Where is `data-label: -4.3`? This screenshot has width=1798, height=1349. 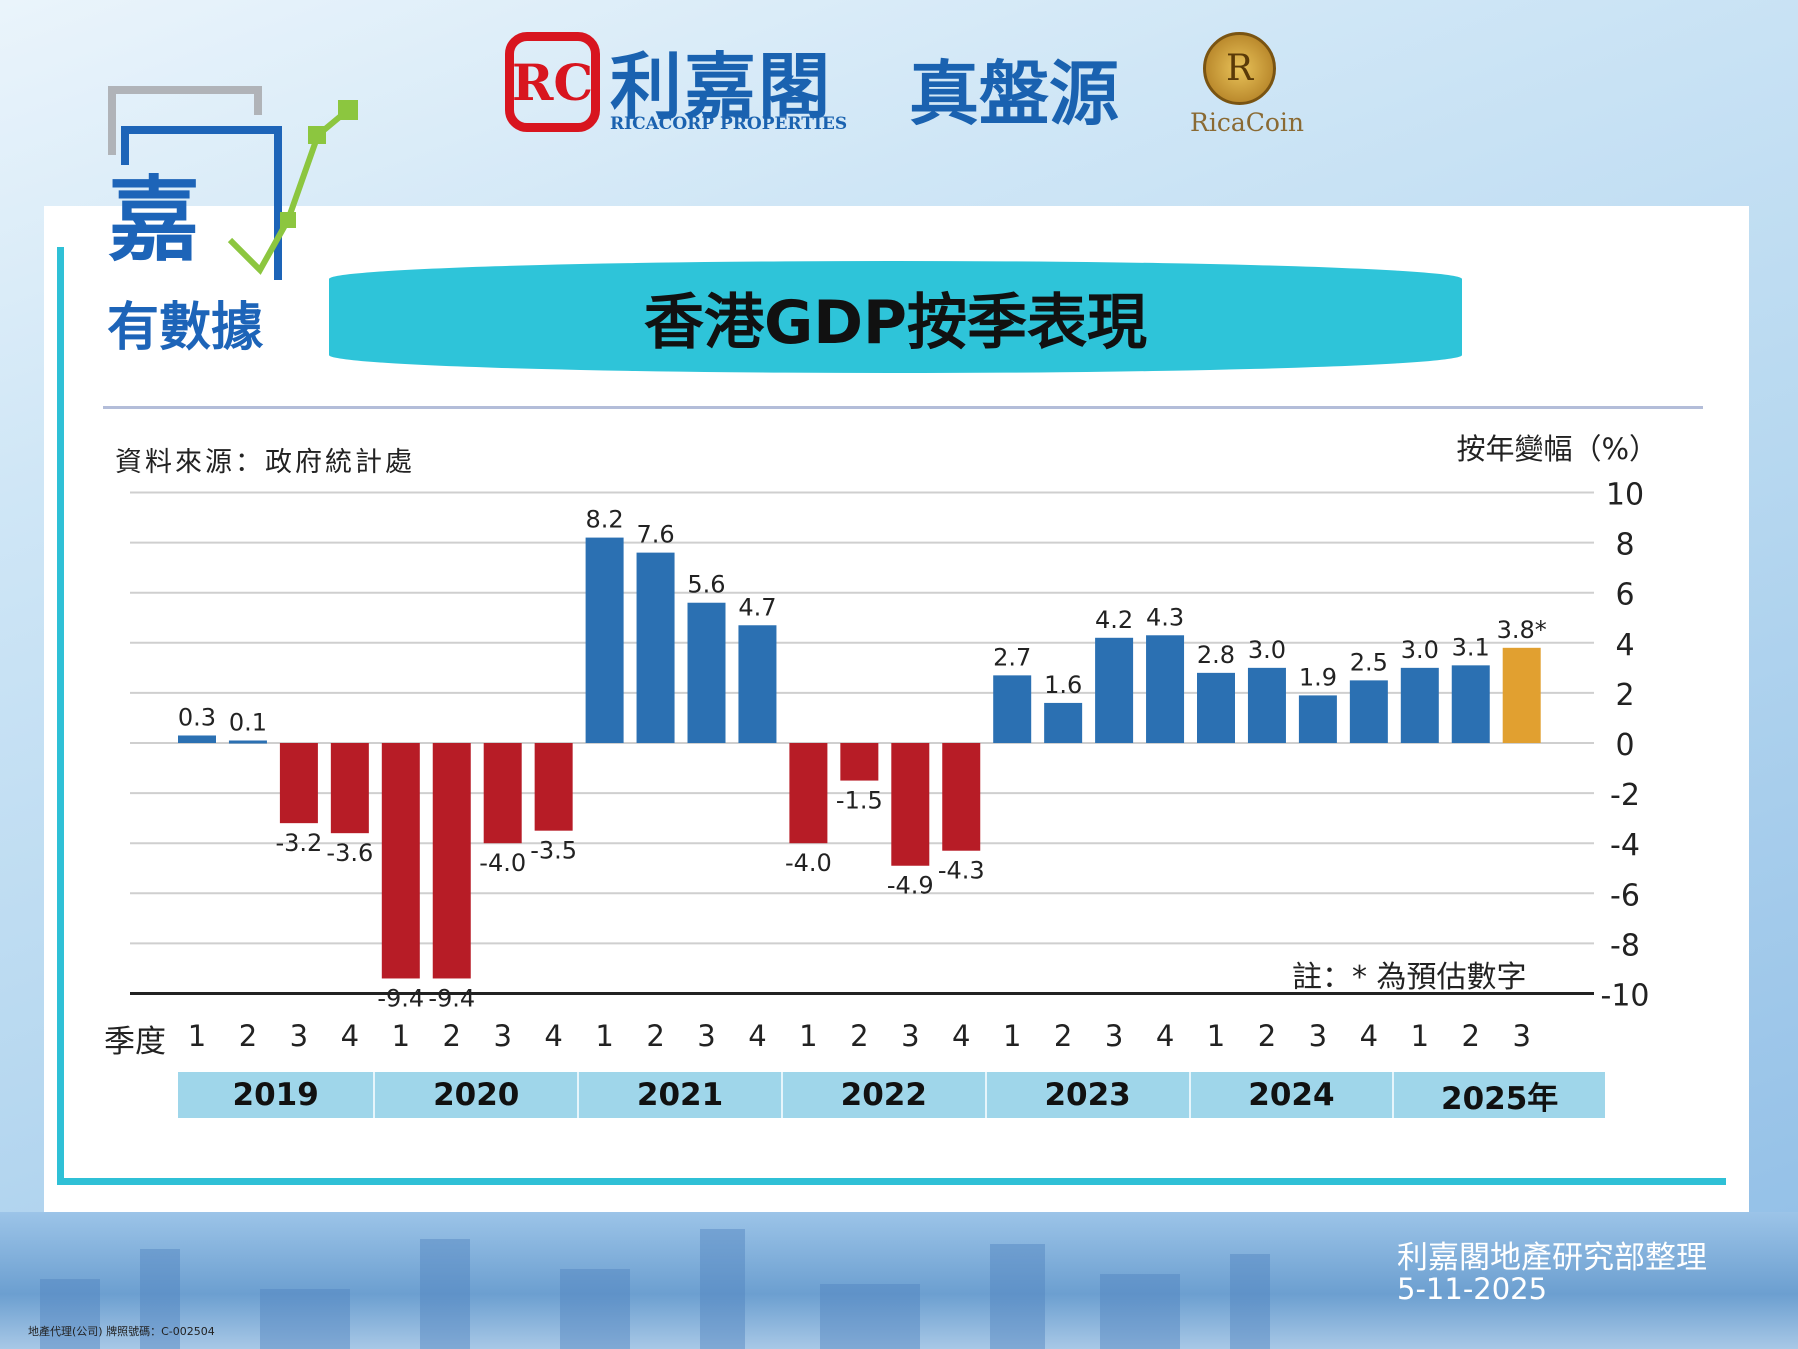 data-label: -4.3 is located at coordinates (961, 871).